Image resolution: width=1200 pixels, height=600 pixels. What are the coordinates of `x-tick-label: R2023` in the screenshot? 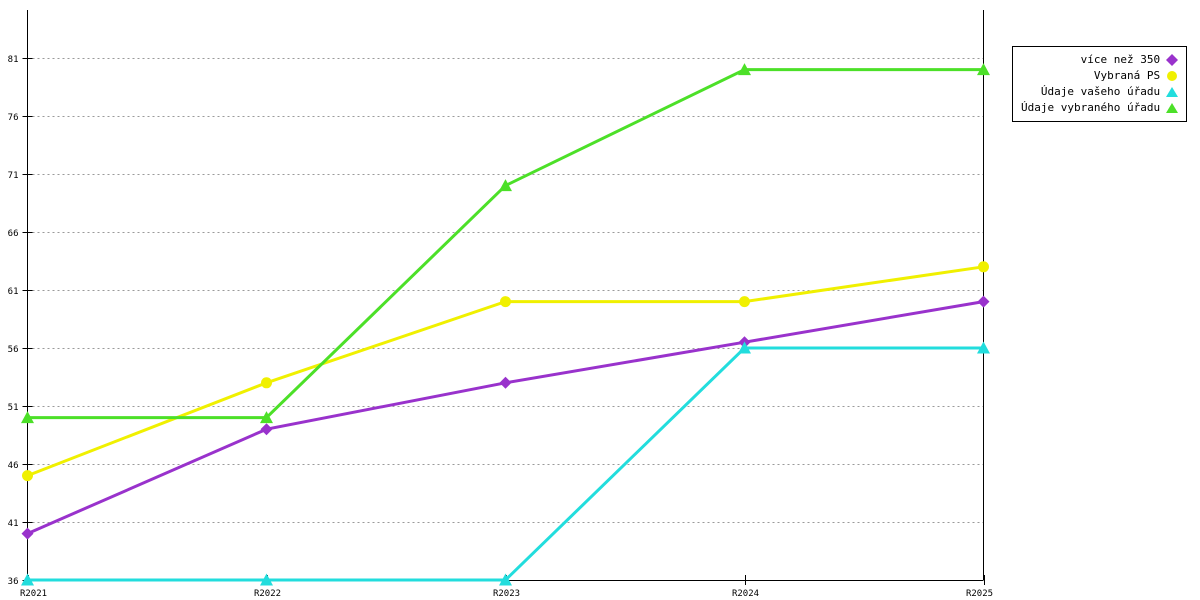 It's located at (506, 594).